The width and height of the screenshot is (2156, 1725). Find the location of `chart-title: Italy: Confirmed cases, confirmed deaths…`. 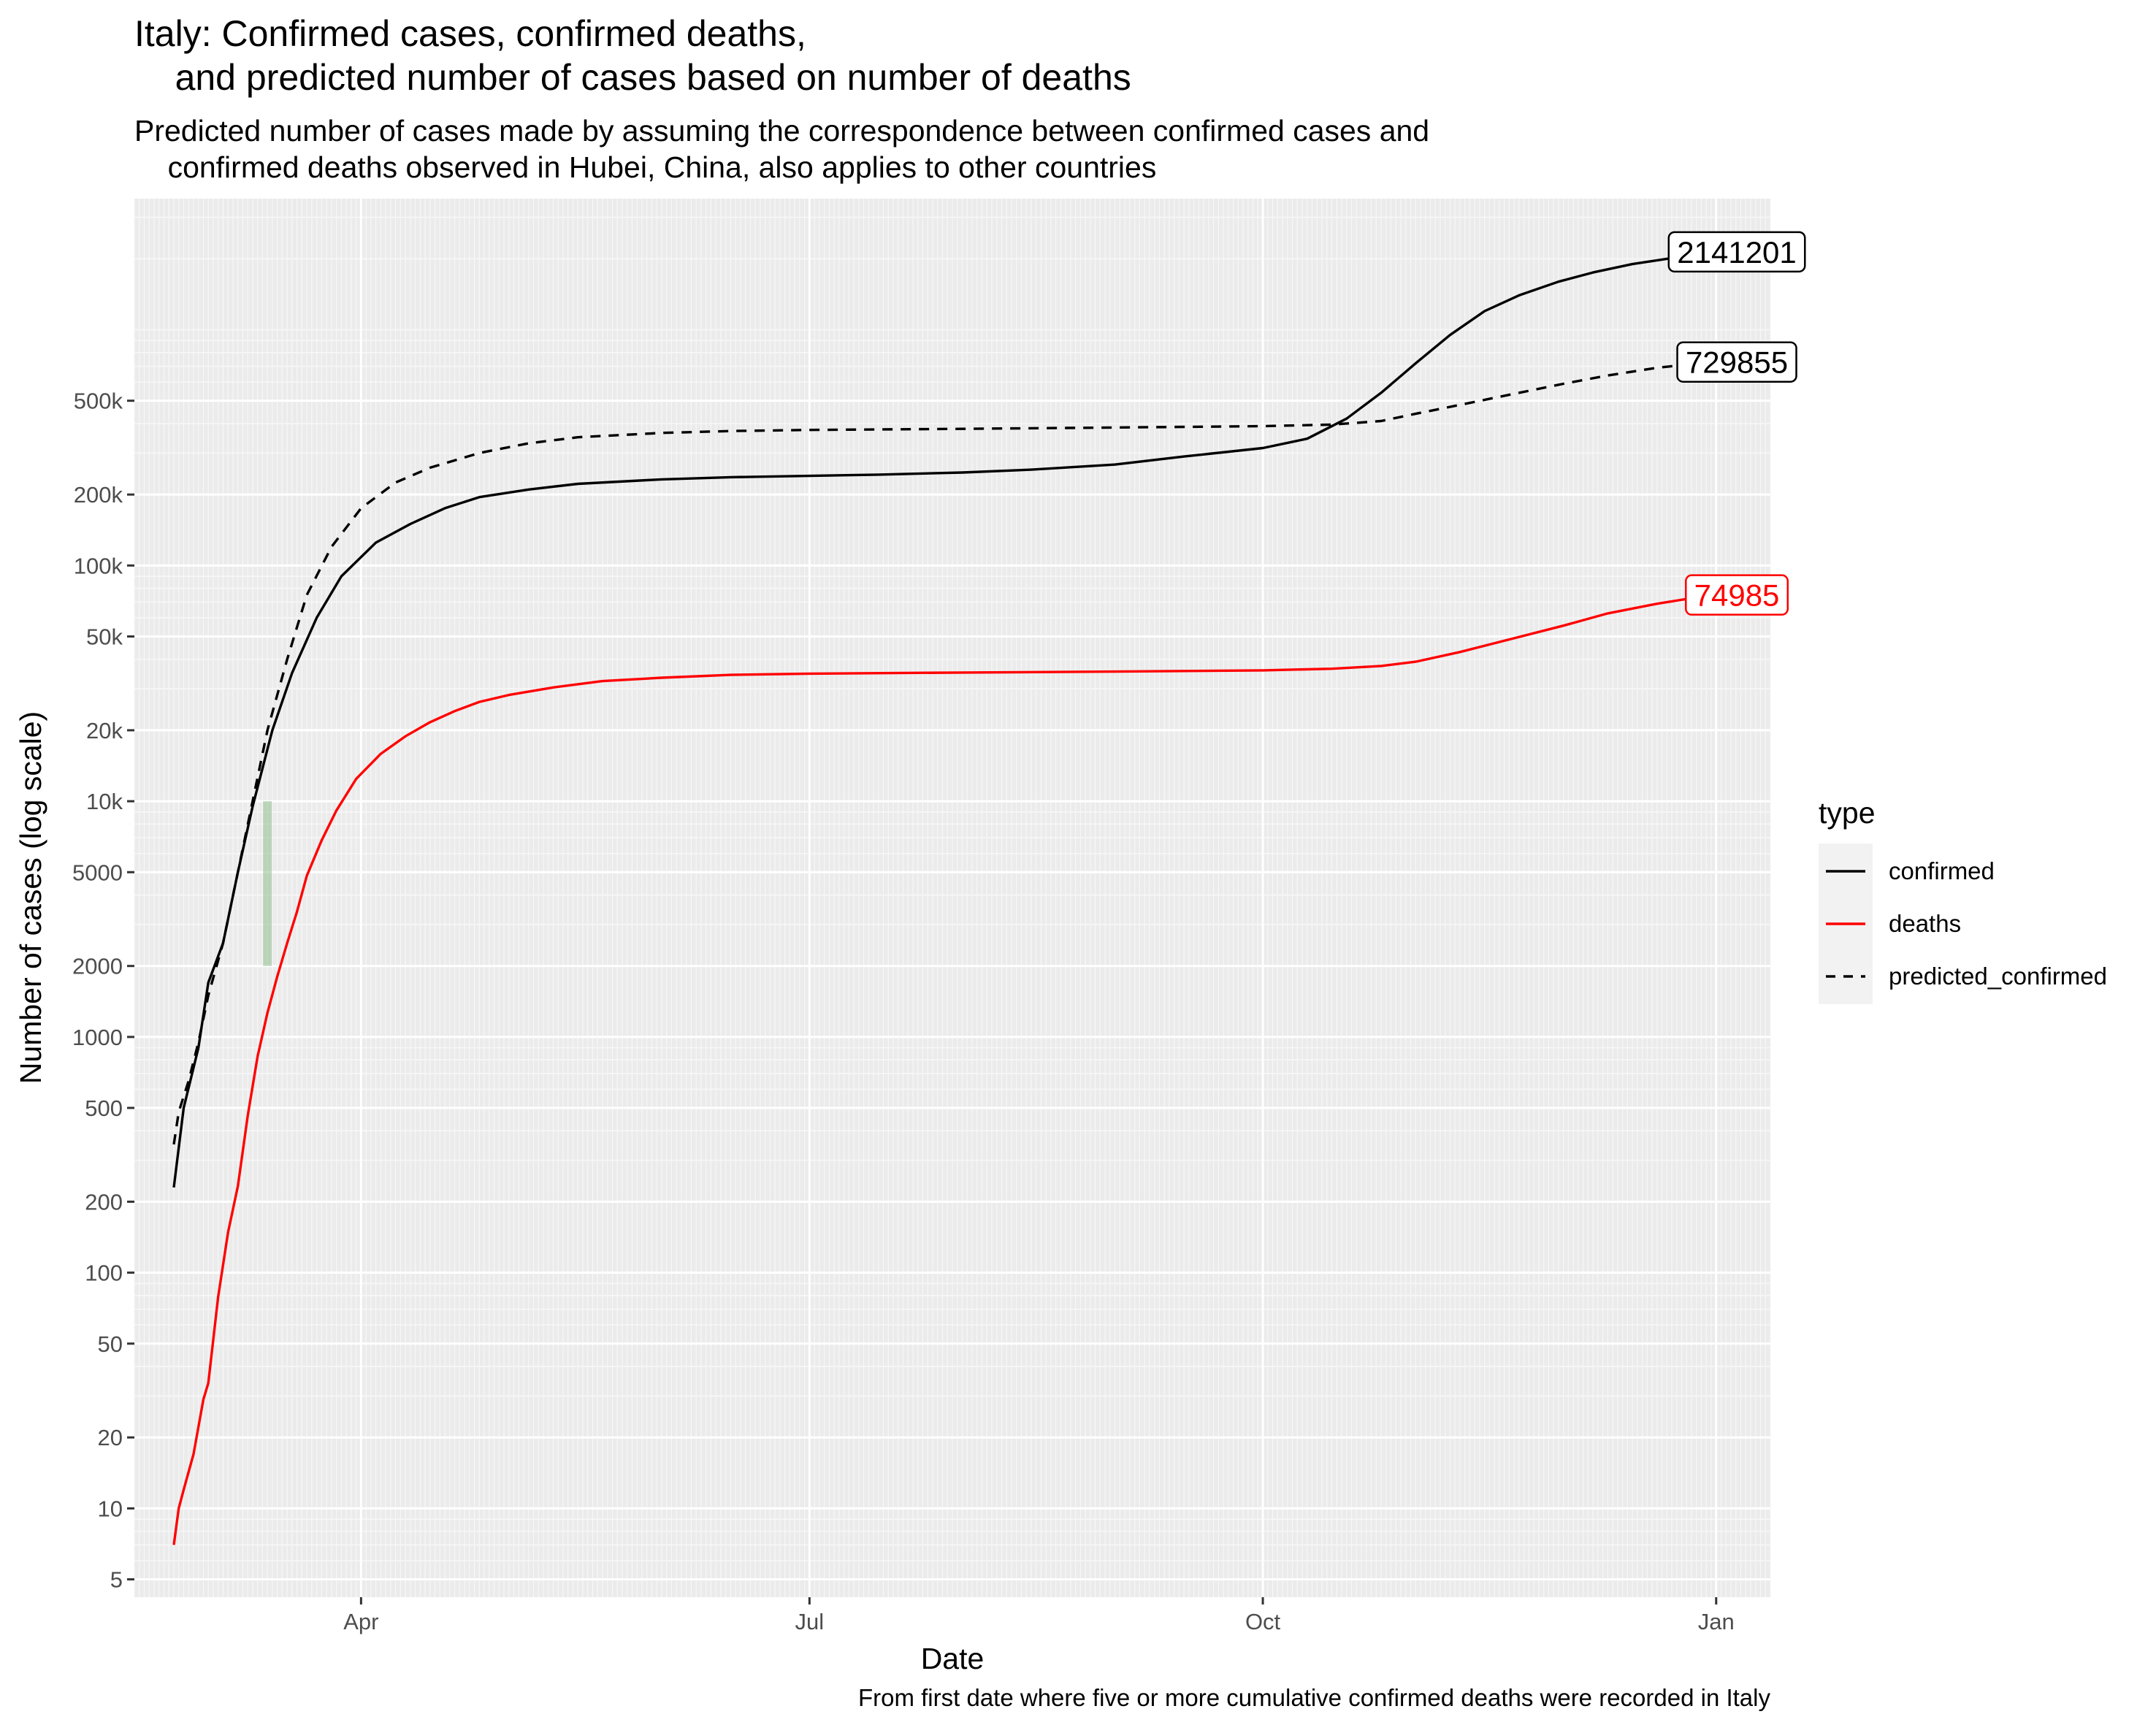

chart-title: Italy: Confirmed cases, confirmed deaths… is located at coordinates (633, 55).